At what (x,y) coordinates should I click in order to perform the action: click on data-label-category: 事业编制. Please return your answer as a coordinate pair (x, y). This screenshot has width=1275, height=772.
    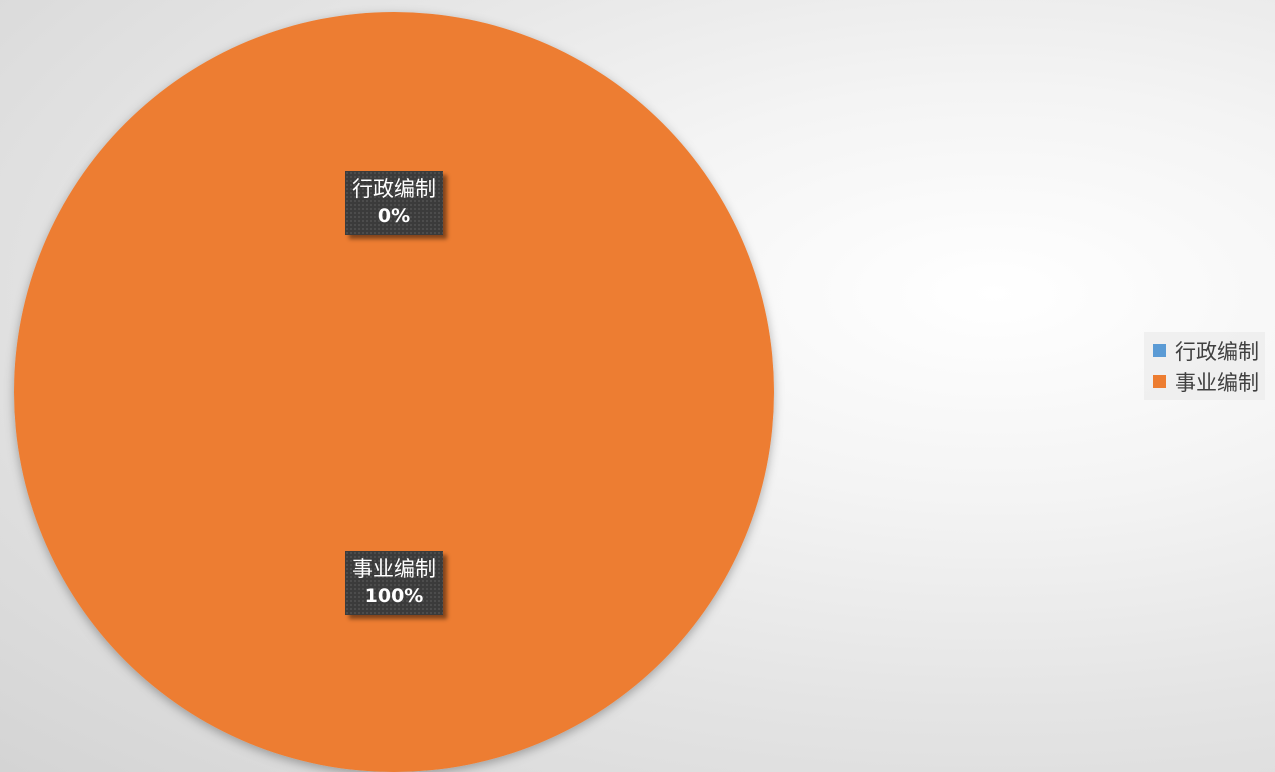
    Looking at the image, I should click on (394, 569).